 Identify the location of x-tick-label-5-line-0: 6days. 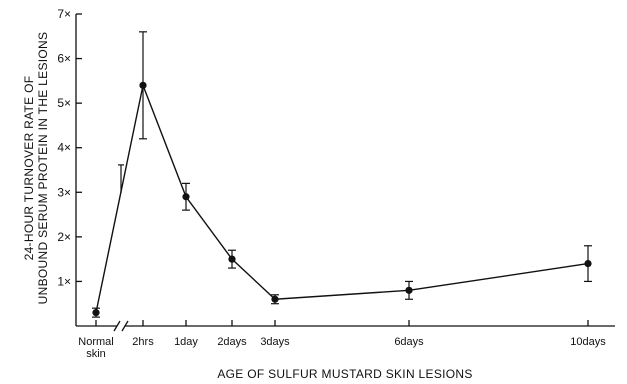
(409, 342).